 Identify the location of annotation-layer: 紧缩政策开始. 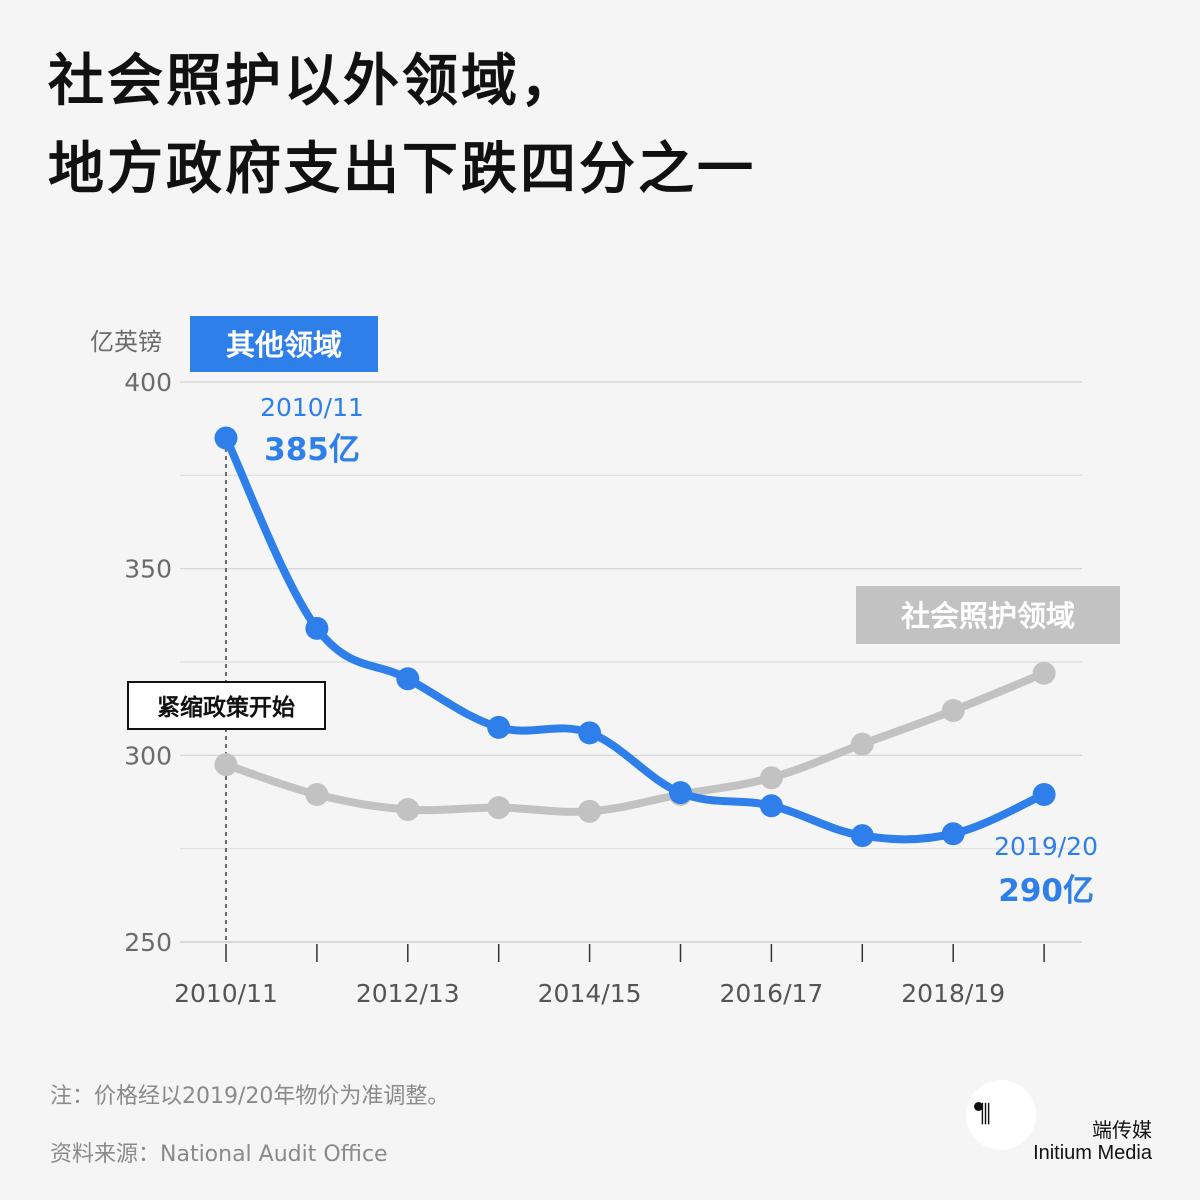
(226, 695).